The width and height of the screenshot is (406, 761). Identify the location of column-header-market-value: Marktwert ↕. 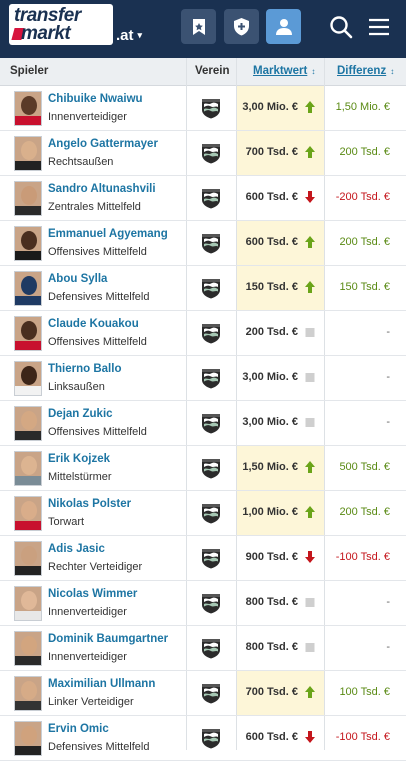
(284, 71).